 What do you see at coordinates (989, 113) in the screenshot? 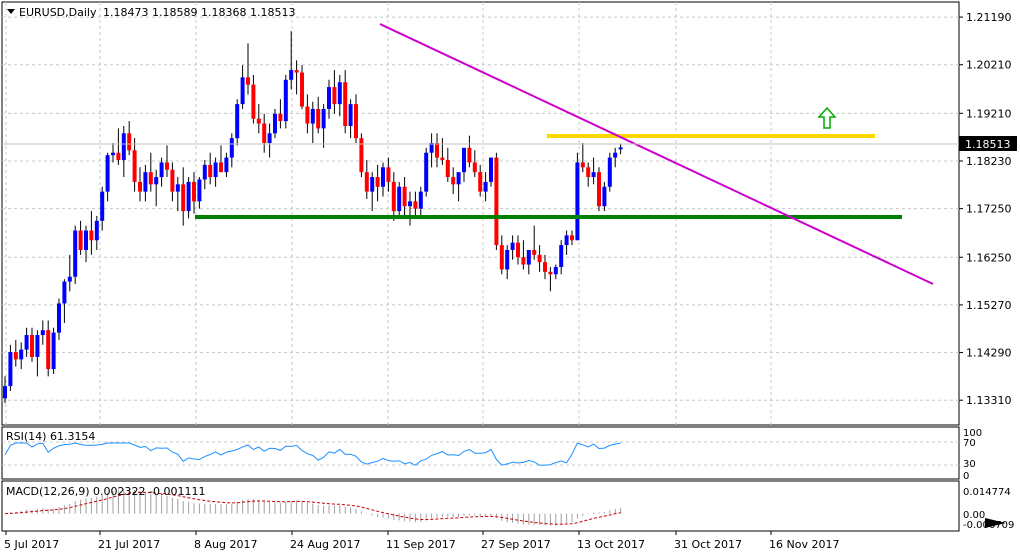
I see `price-tick-label: 1.19210` at bounding box center [989, 113].